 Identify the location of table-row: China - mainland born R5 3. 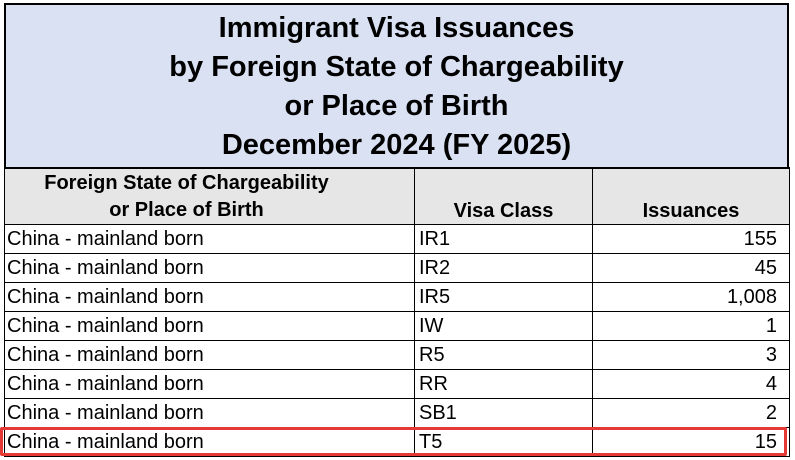
(397, 355).